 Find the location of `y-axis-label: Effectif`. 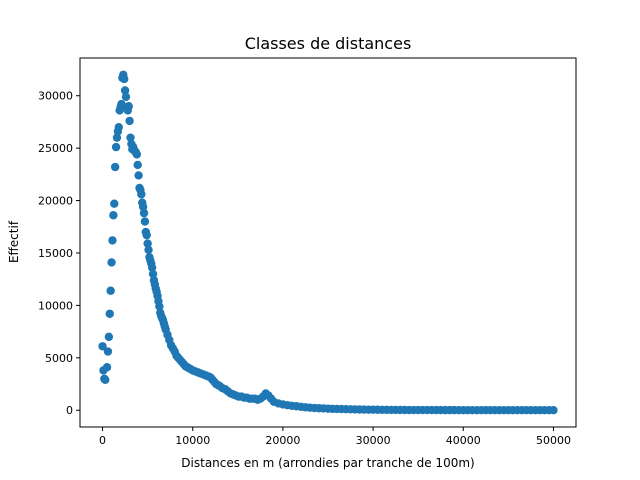

y-axis-label: Effectif is located at coordinates (14, 241).